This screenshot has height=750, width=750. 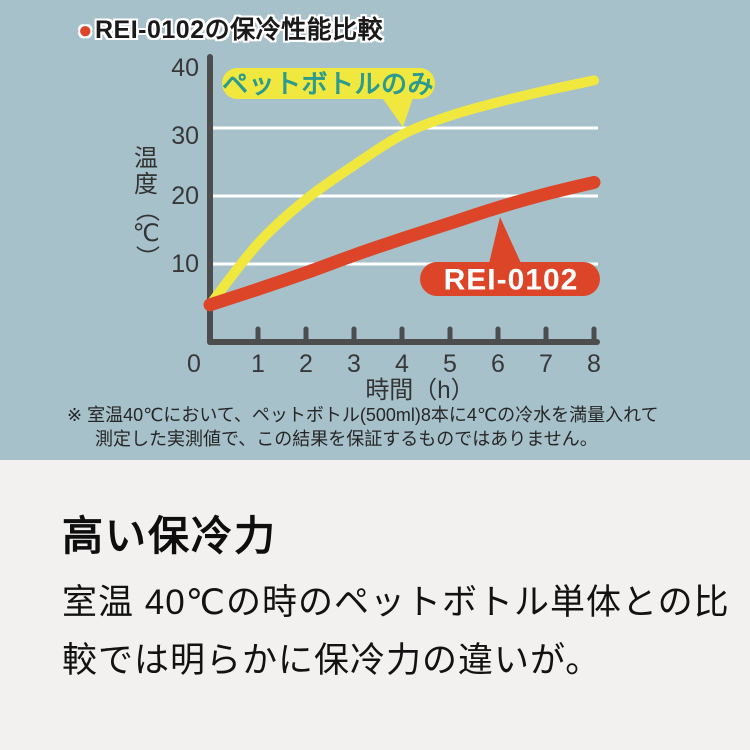 I want to click on y-tick-30: 30, so click(x=185, y=136).